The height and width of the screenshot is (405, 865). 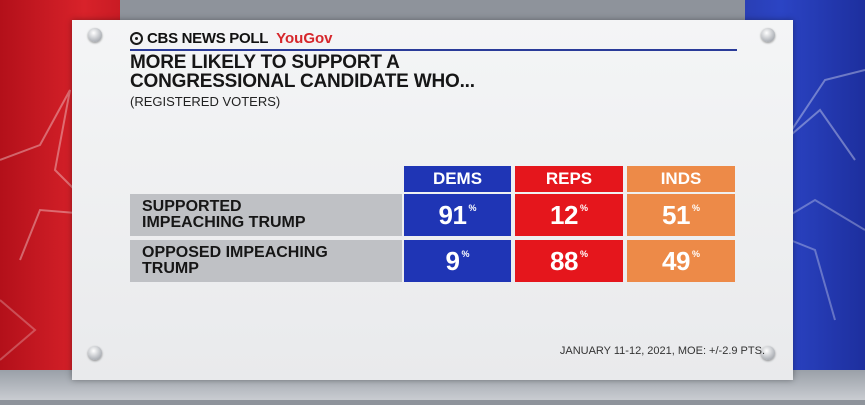 I want to click on column-header-dems: DEMS, so click(x=457, y=179).